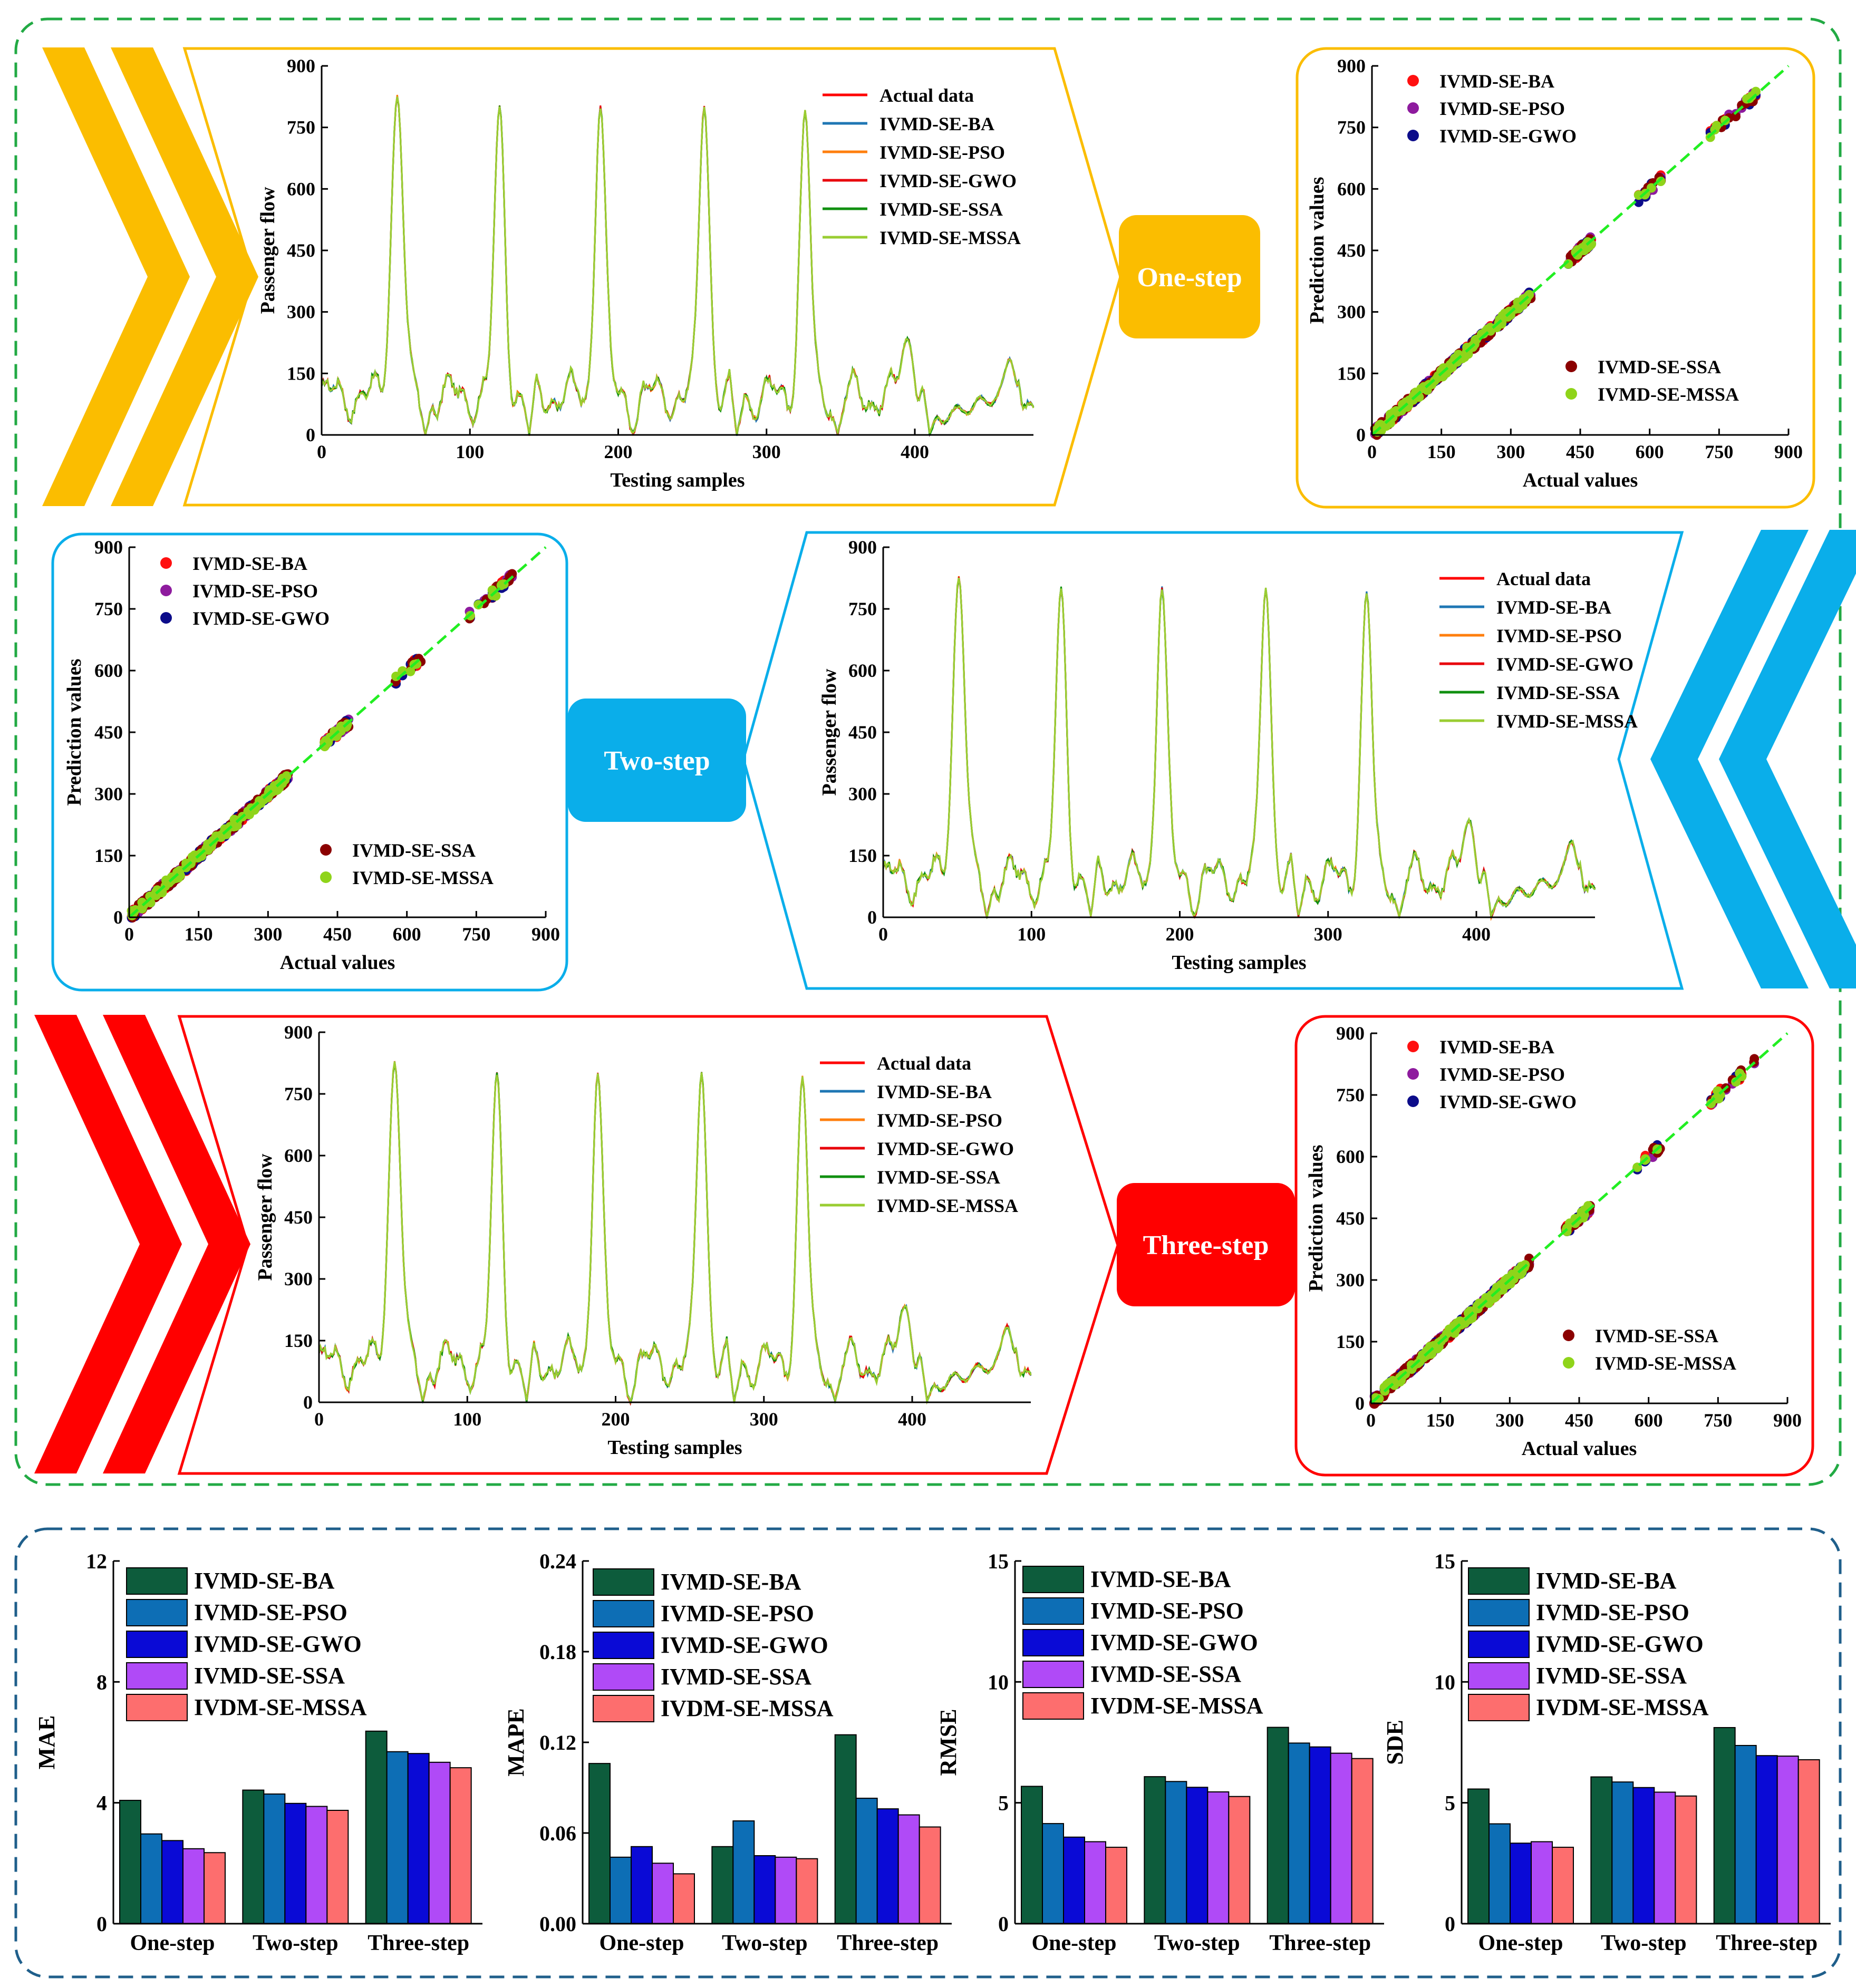 The image size is (1856, 1988). Describe the element at coordinates (199, 934) in the screenshot. I see `two-step-xtick-label: 150` at that location.